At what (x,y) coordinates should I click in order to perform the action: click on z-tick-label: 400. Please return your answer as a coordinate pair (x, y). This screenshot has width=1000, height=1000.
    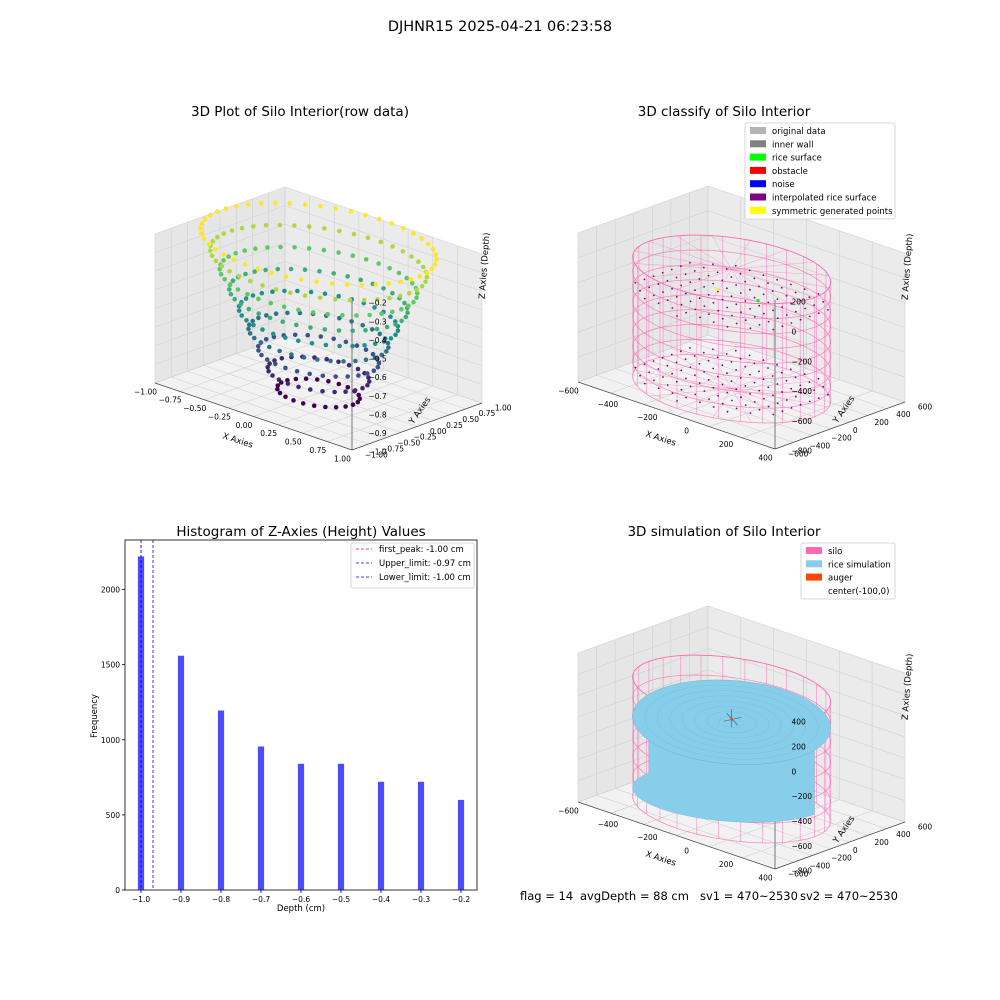
    Looking at the image, I should click on (798, 722).